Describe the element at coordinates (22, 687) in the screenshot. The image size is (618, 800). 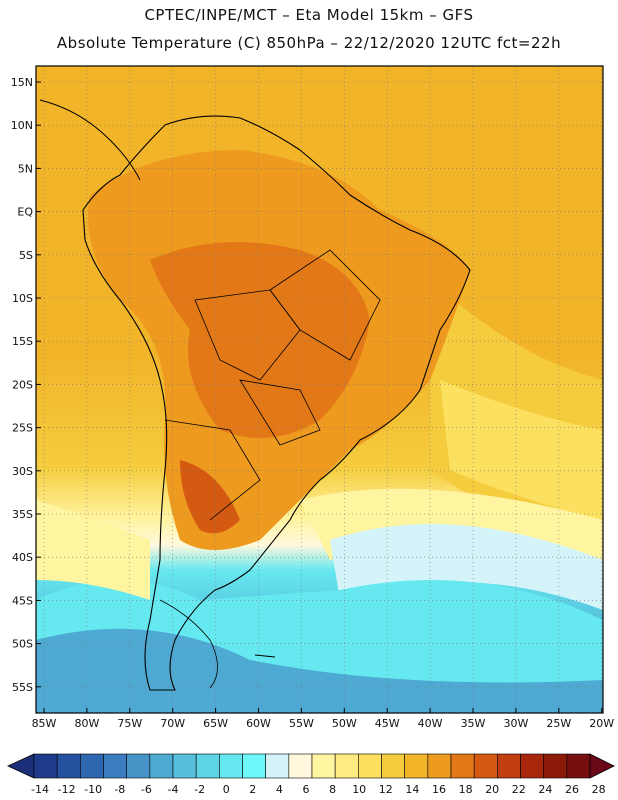
I see `lat-tick-label: 55S` at that location.